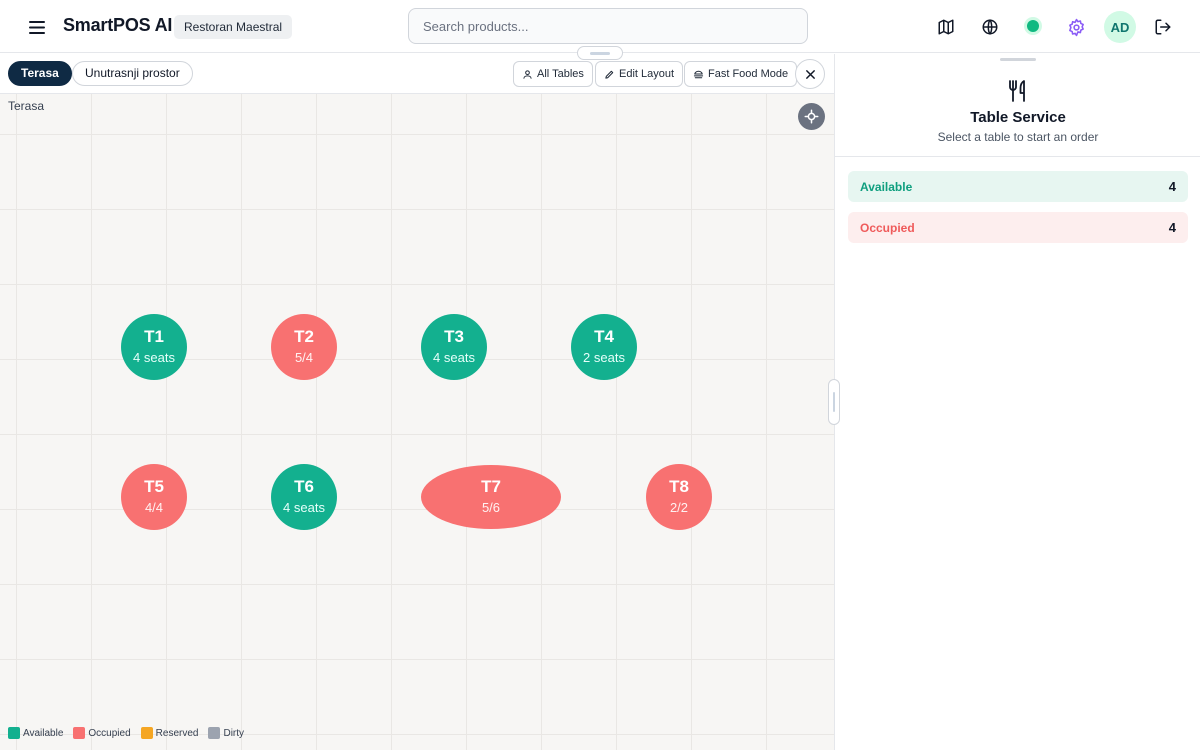 The height and width of the screenshot is (750, 1200). I want to click on stat-label: Occupied, so click(887, 227).